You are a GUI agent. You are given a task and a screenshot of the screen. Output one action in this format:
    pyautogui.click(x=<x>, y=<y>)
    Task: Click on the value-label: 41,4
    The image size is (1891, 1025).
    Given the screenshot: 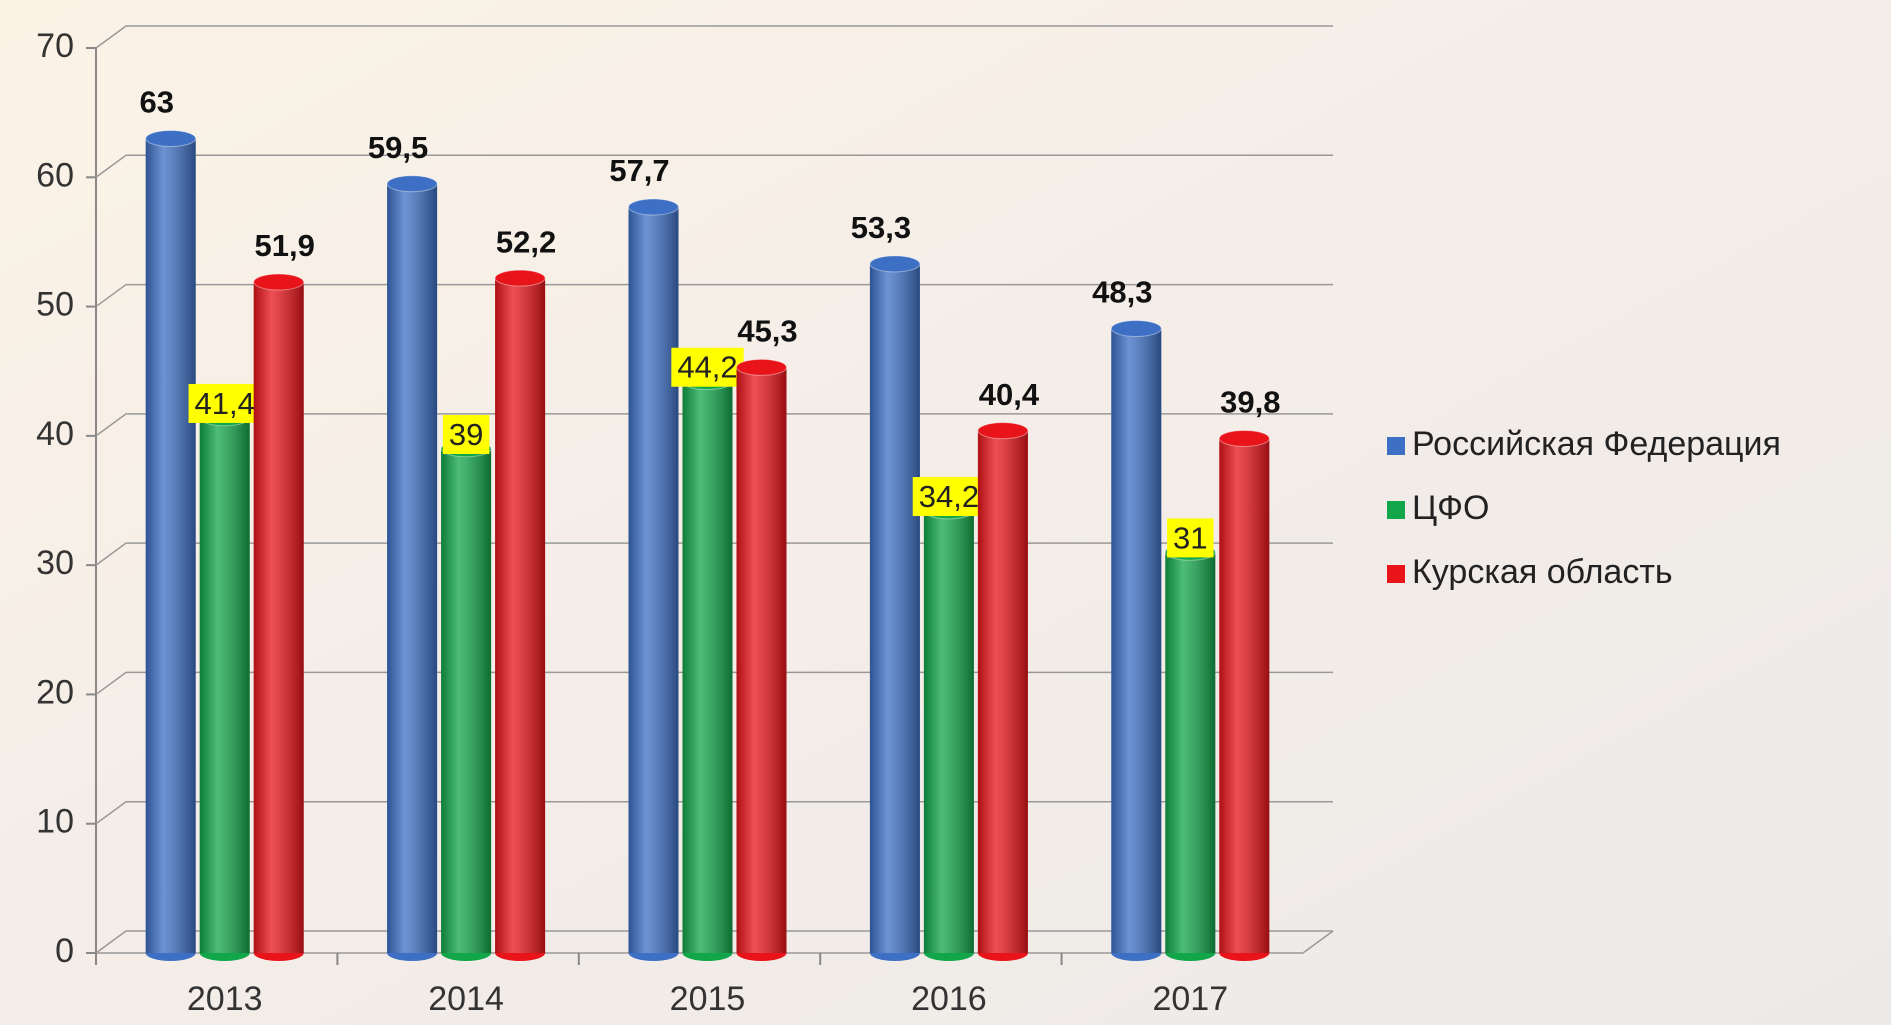 What is the action you would take?
    pyautogui.click(x=225, y=403)
    